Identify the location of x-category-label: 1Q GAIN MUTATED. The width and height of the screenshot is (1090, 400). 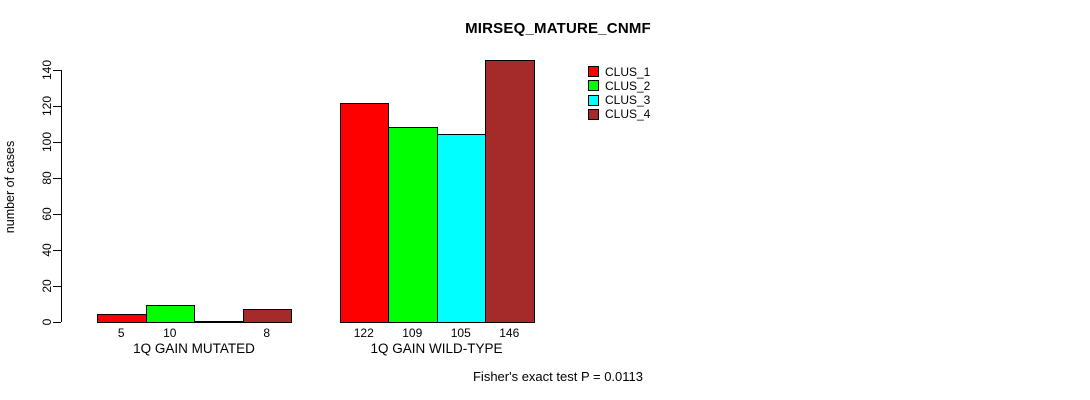
(194, 348).